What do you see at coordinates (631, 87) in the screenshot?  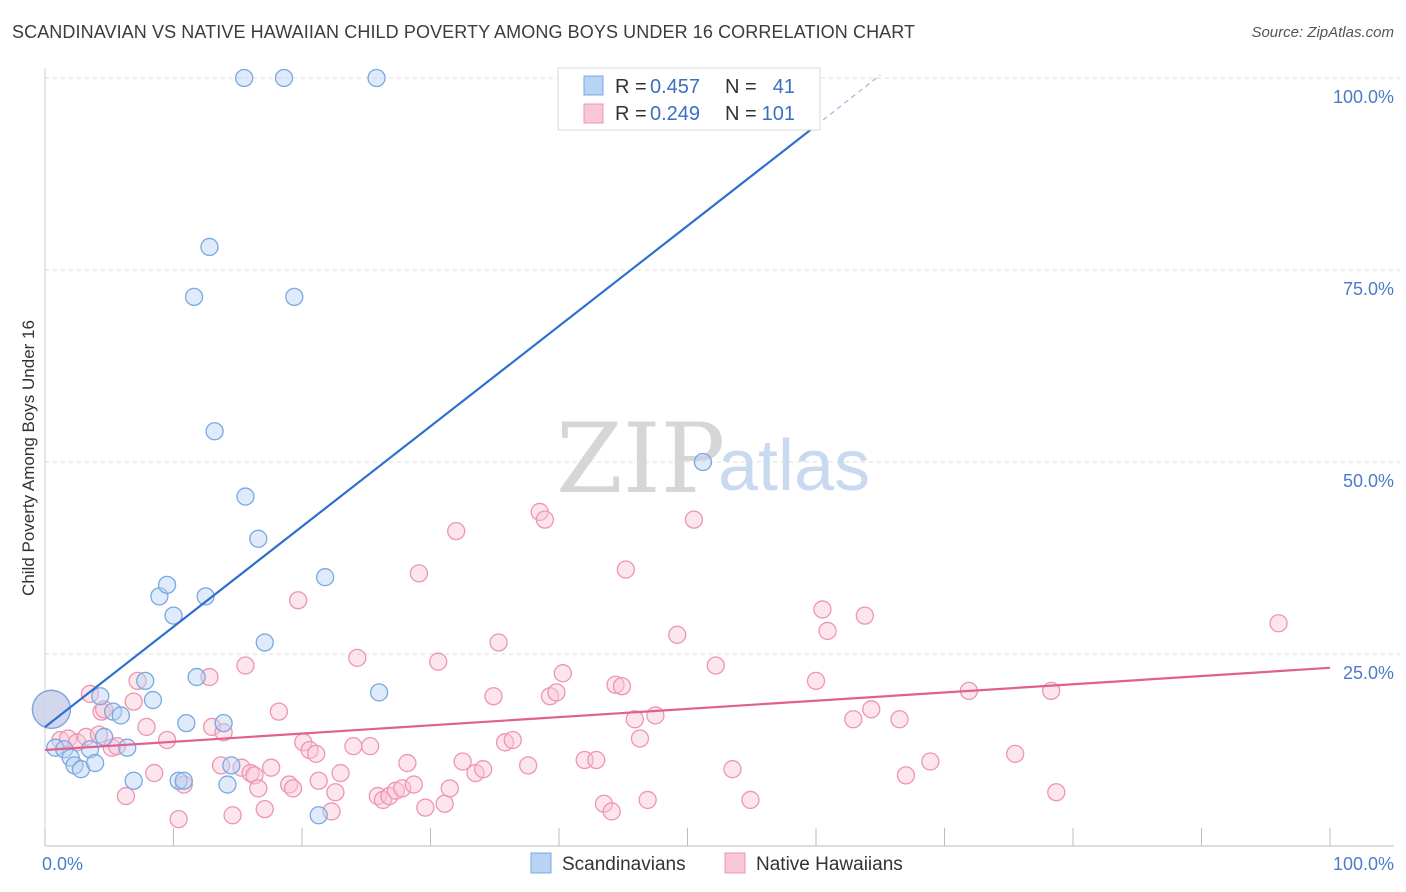 I see `legend-r-label-1: R =` at bounding box center [631, 87].